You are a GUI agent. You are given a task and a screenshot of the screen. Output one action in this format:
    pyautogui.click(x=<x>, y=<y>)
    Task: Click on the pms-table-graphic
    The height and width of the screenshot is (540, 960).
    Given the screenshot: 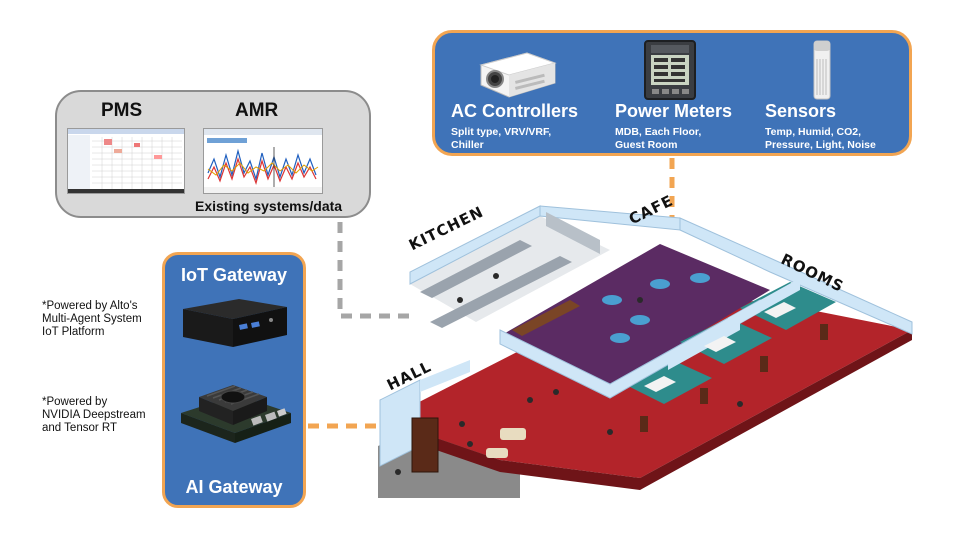 What is the action you would take?
    pyautogui.click(x=126, y=161)
    